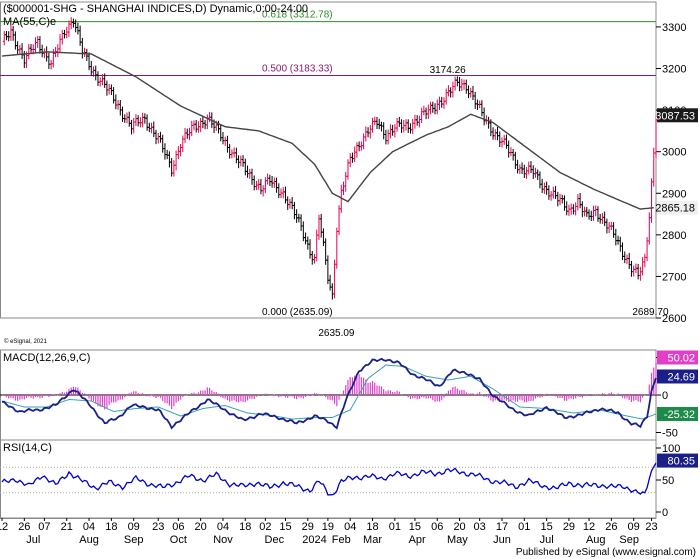 The height and width of the screenshot is (559, 700). Describe the element at coordinates (668, 481) in the screenshot. I see `rsi-tick-label: 50` at that location.